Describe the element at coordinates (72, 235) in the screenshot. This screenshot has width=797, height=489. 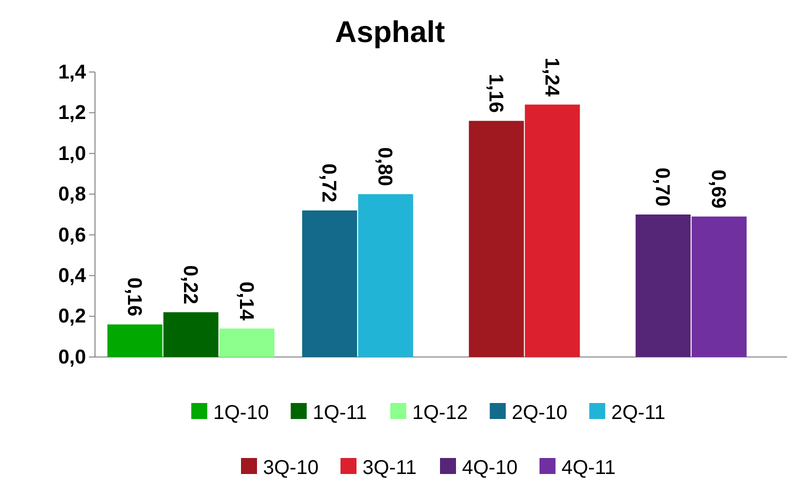
I see `y-tick-label: 0,6` at that location.